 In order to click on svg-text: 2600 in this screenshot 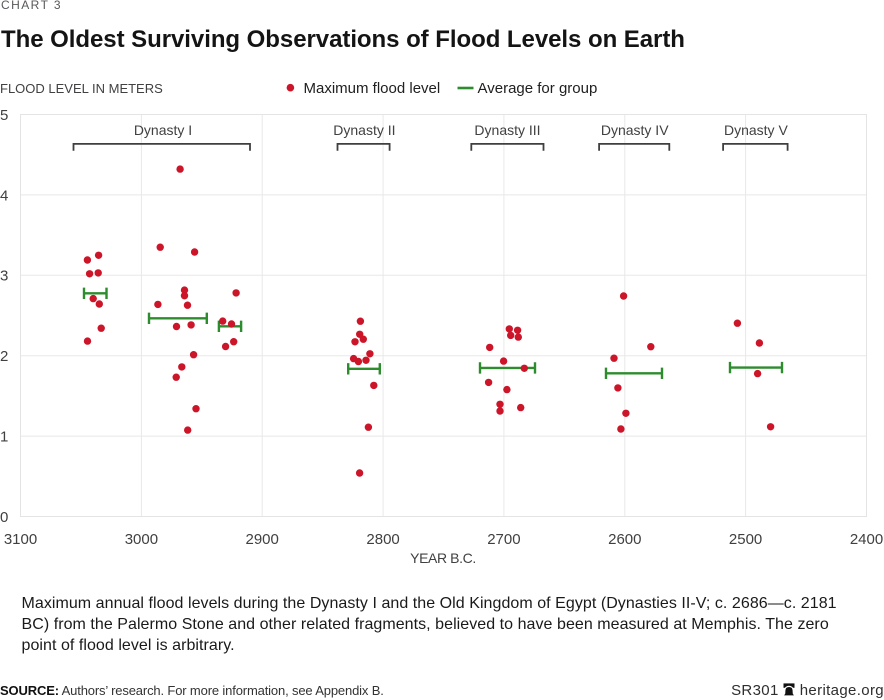, I will do `click(624, 539)`.